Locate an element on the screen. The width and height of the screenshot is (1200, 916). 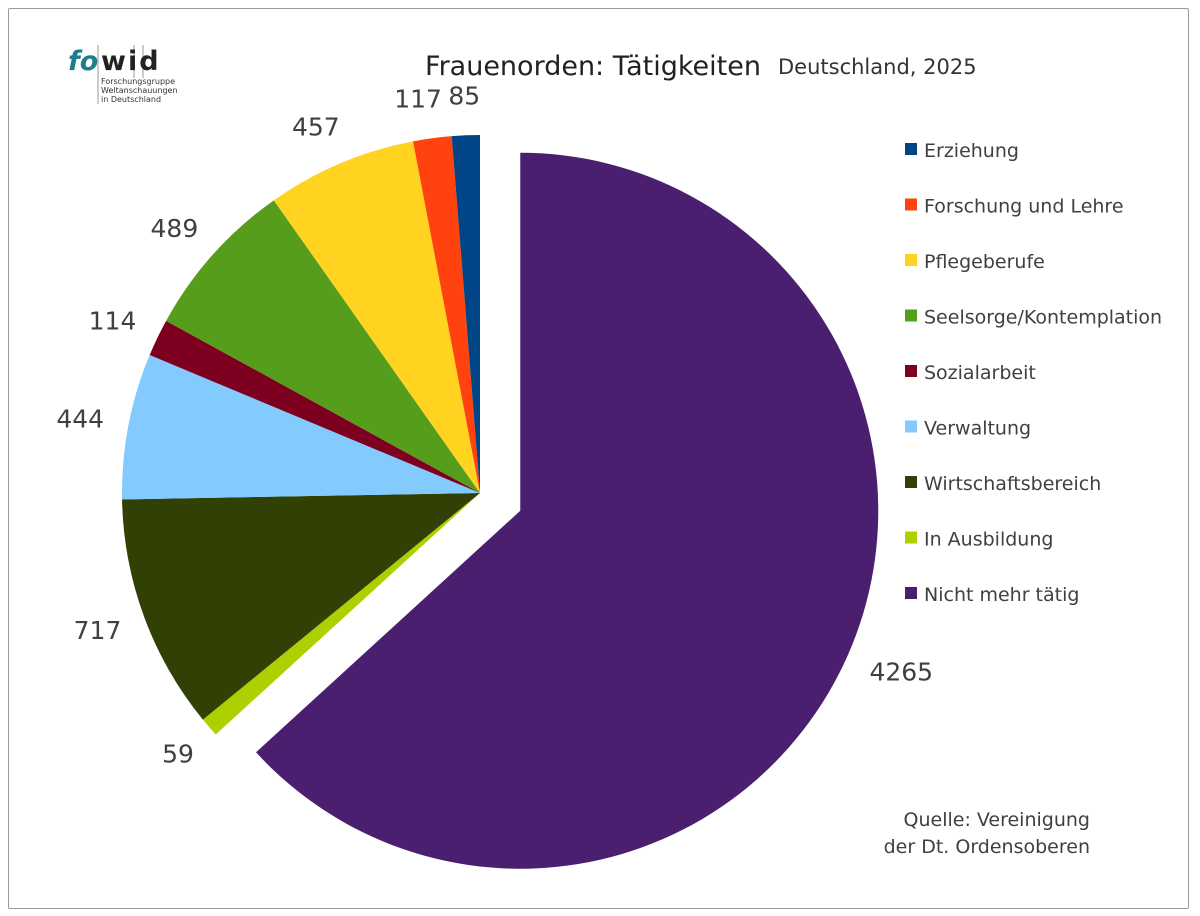
logo-line: Weltanschauungen is located at coordinates (139, 90).